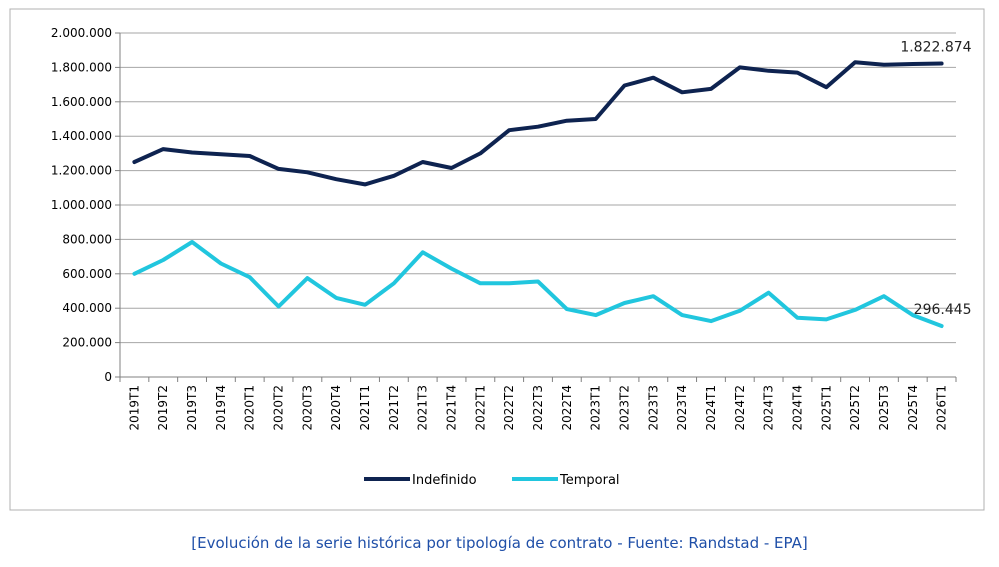 The height and width of the screenshot is (567, 999). Describe the element at coordinates (336, 408) in the screenshot. I see `x-tick-label: 2020T4` at that location.